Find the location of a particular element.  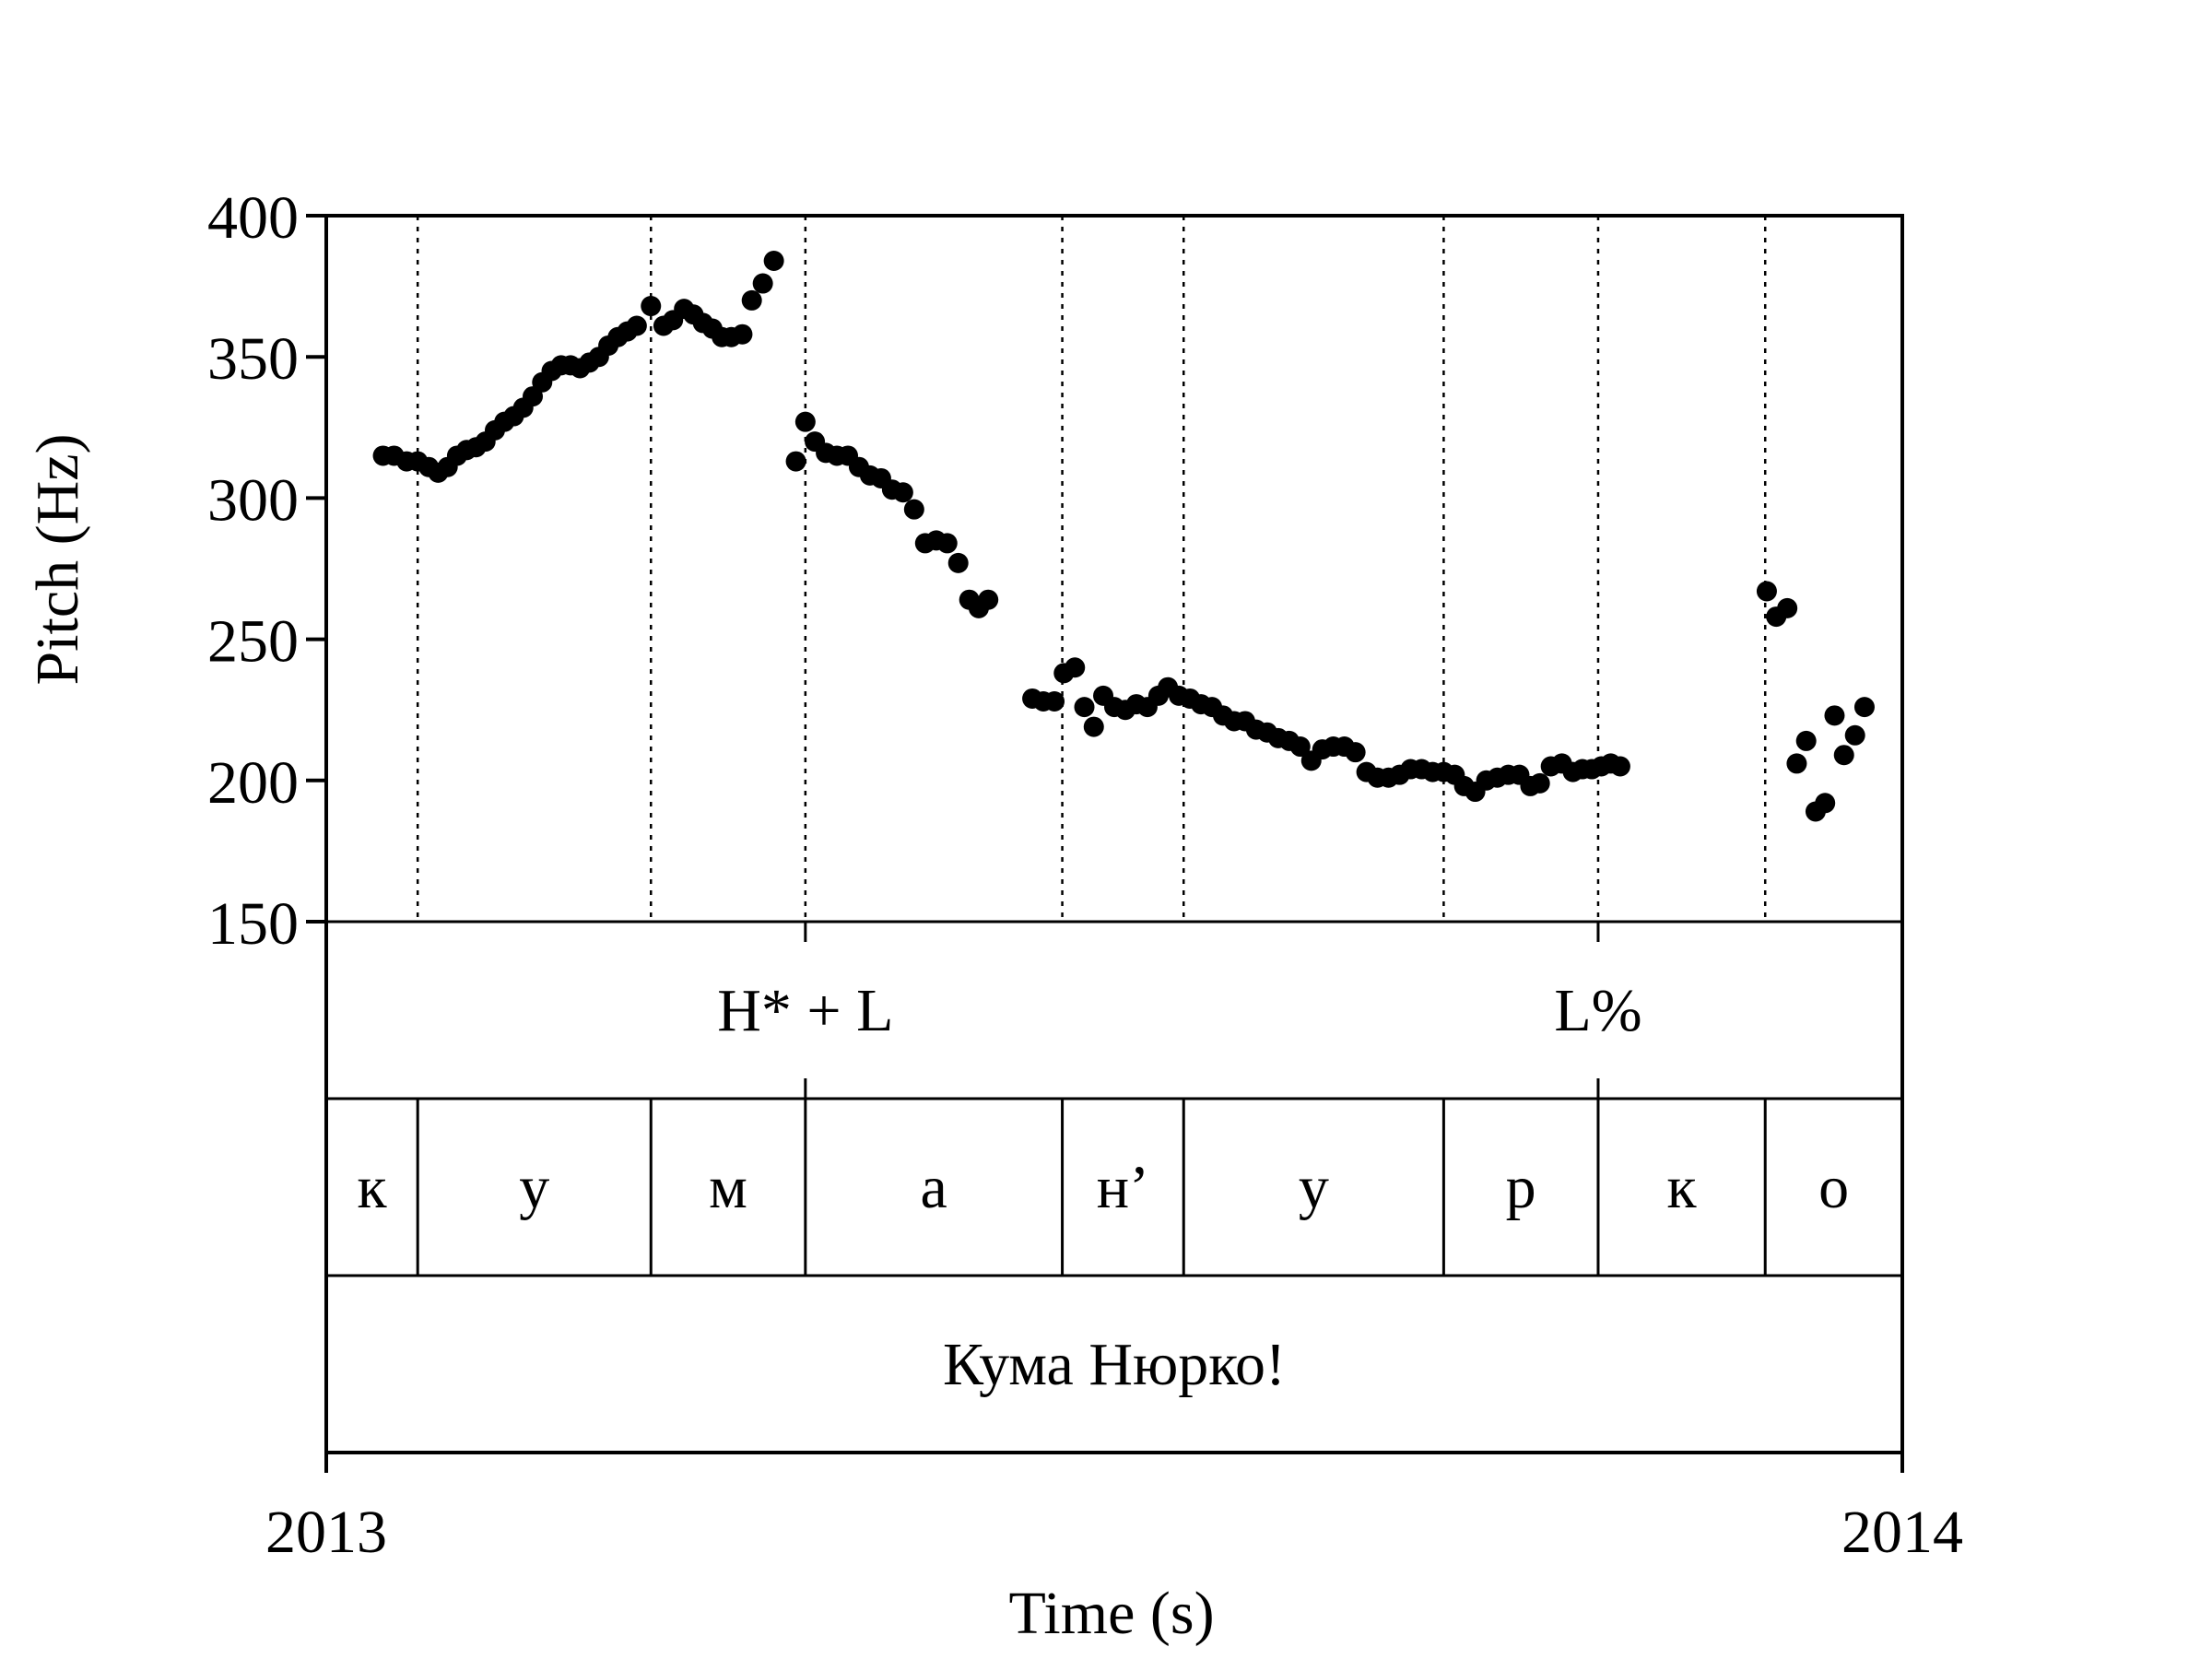

segment-label: н’ is located at coordinates (1123, 1187).